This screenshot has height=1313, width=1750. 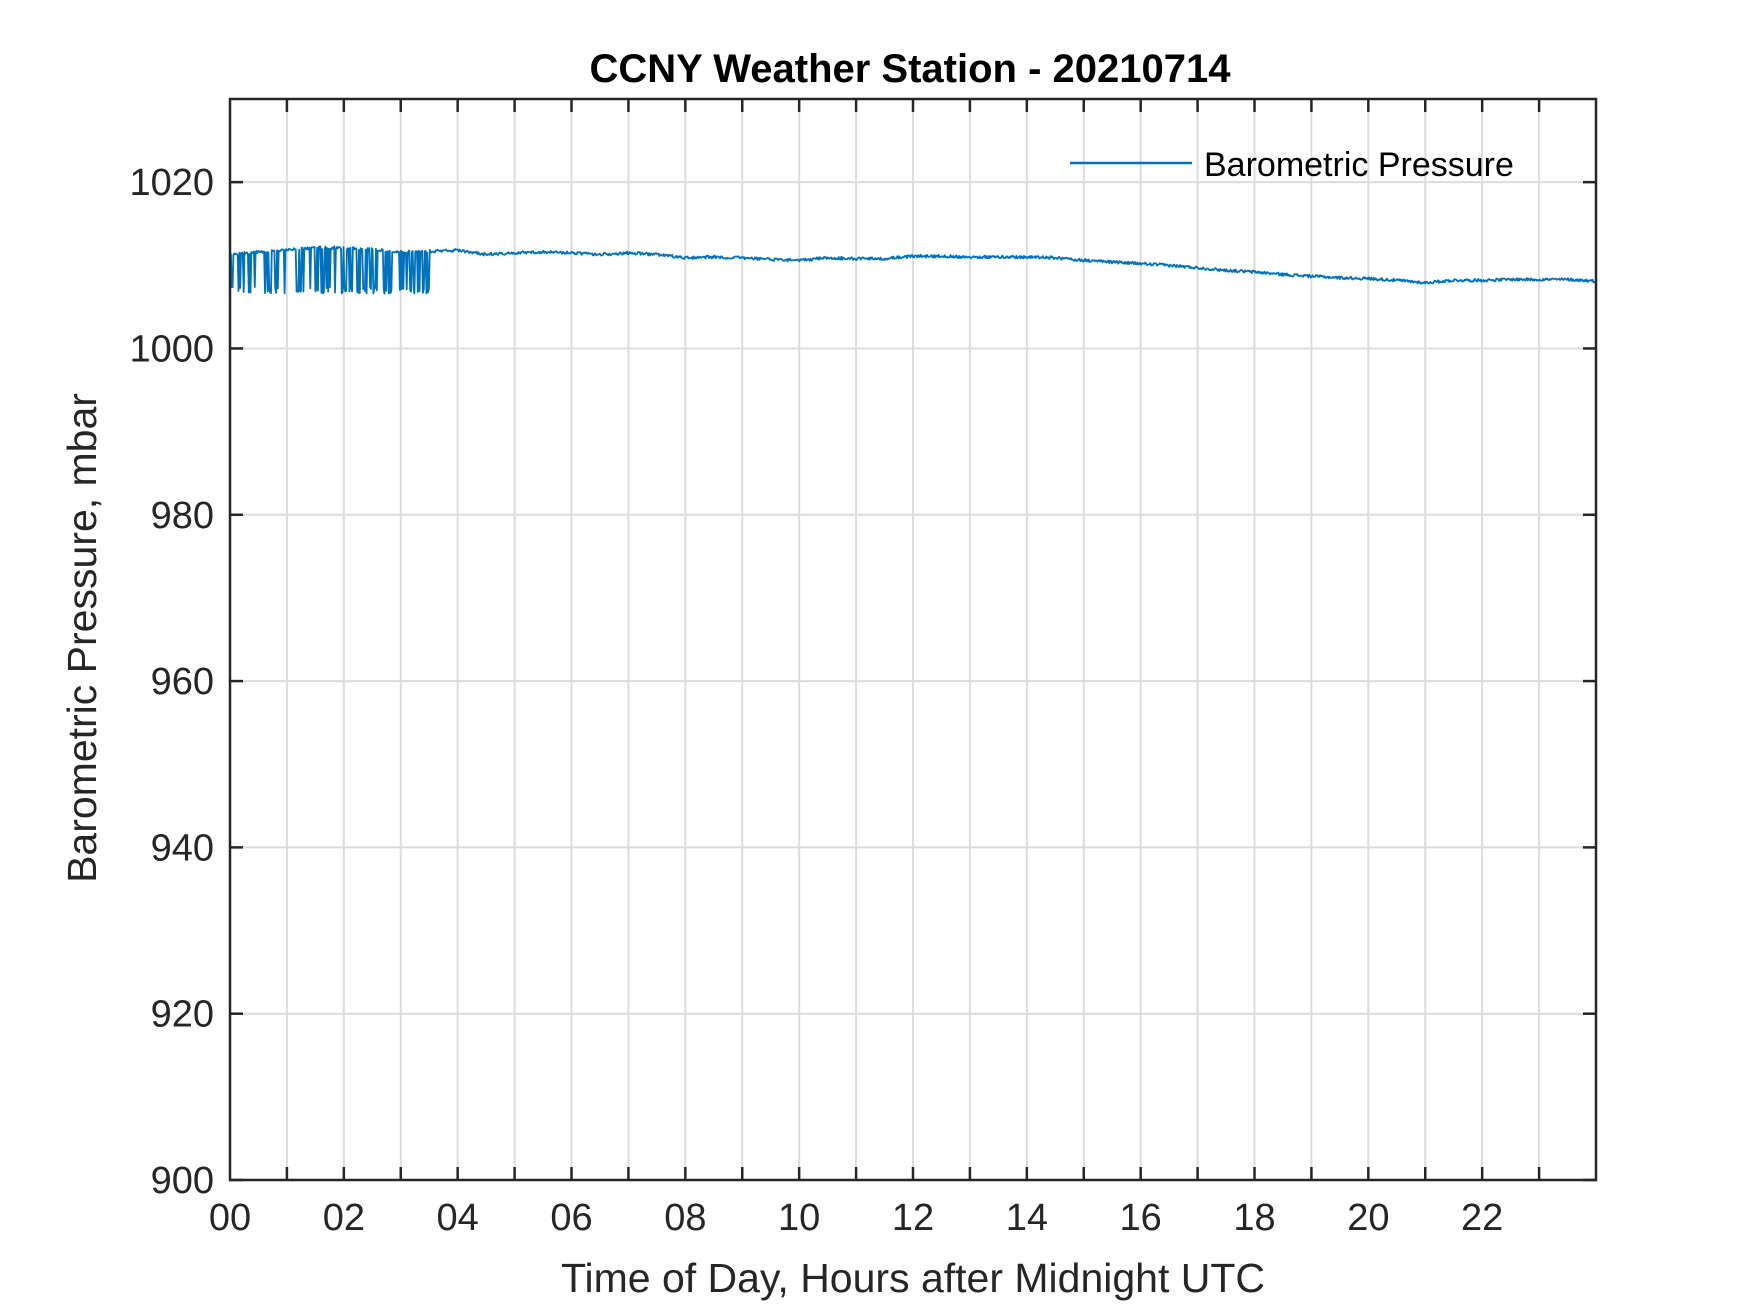 I want to click on x-axis-label: Time of Day, Hours after Midnight UTC, so click(x=913, y=1278).